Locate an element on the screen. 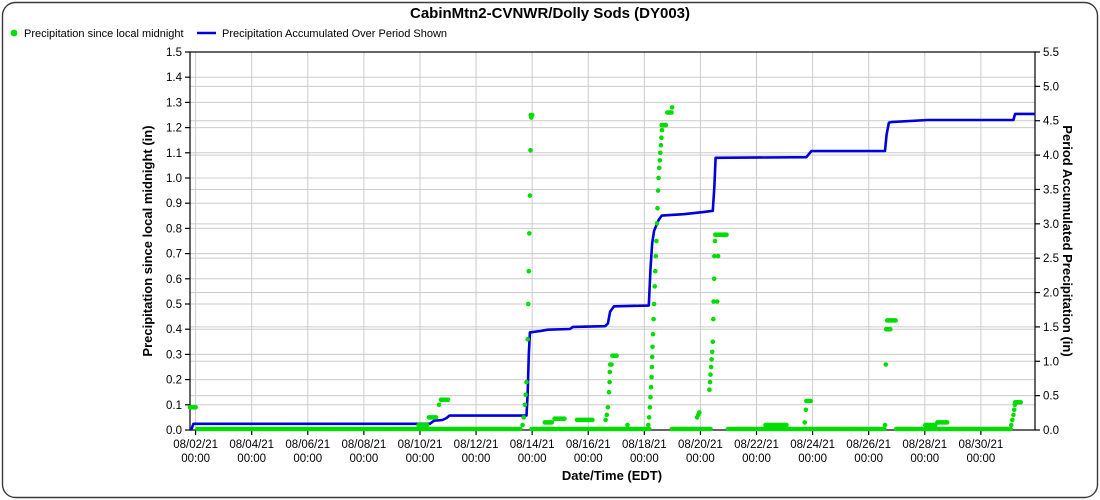 The width and height of the screenshot is (1100, 500). y-left-tick-label: 0.7 is located at coordinates (174, 255).